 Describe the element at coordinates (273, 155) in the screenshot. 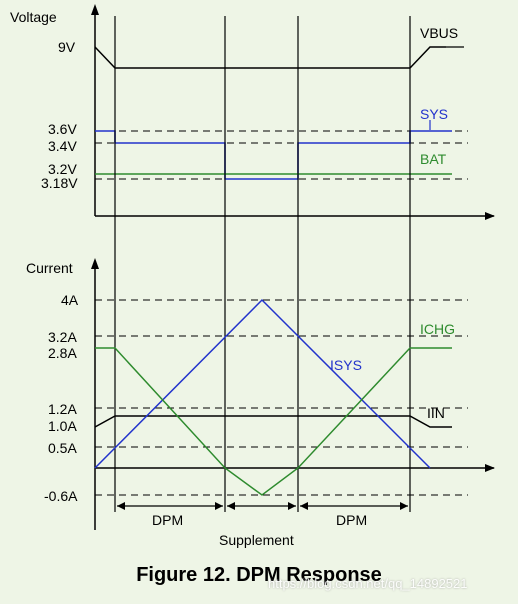

I see `sys-trace` at that location.